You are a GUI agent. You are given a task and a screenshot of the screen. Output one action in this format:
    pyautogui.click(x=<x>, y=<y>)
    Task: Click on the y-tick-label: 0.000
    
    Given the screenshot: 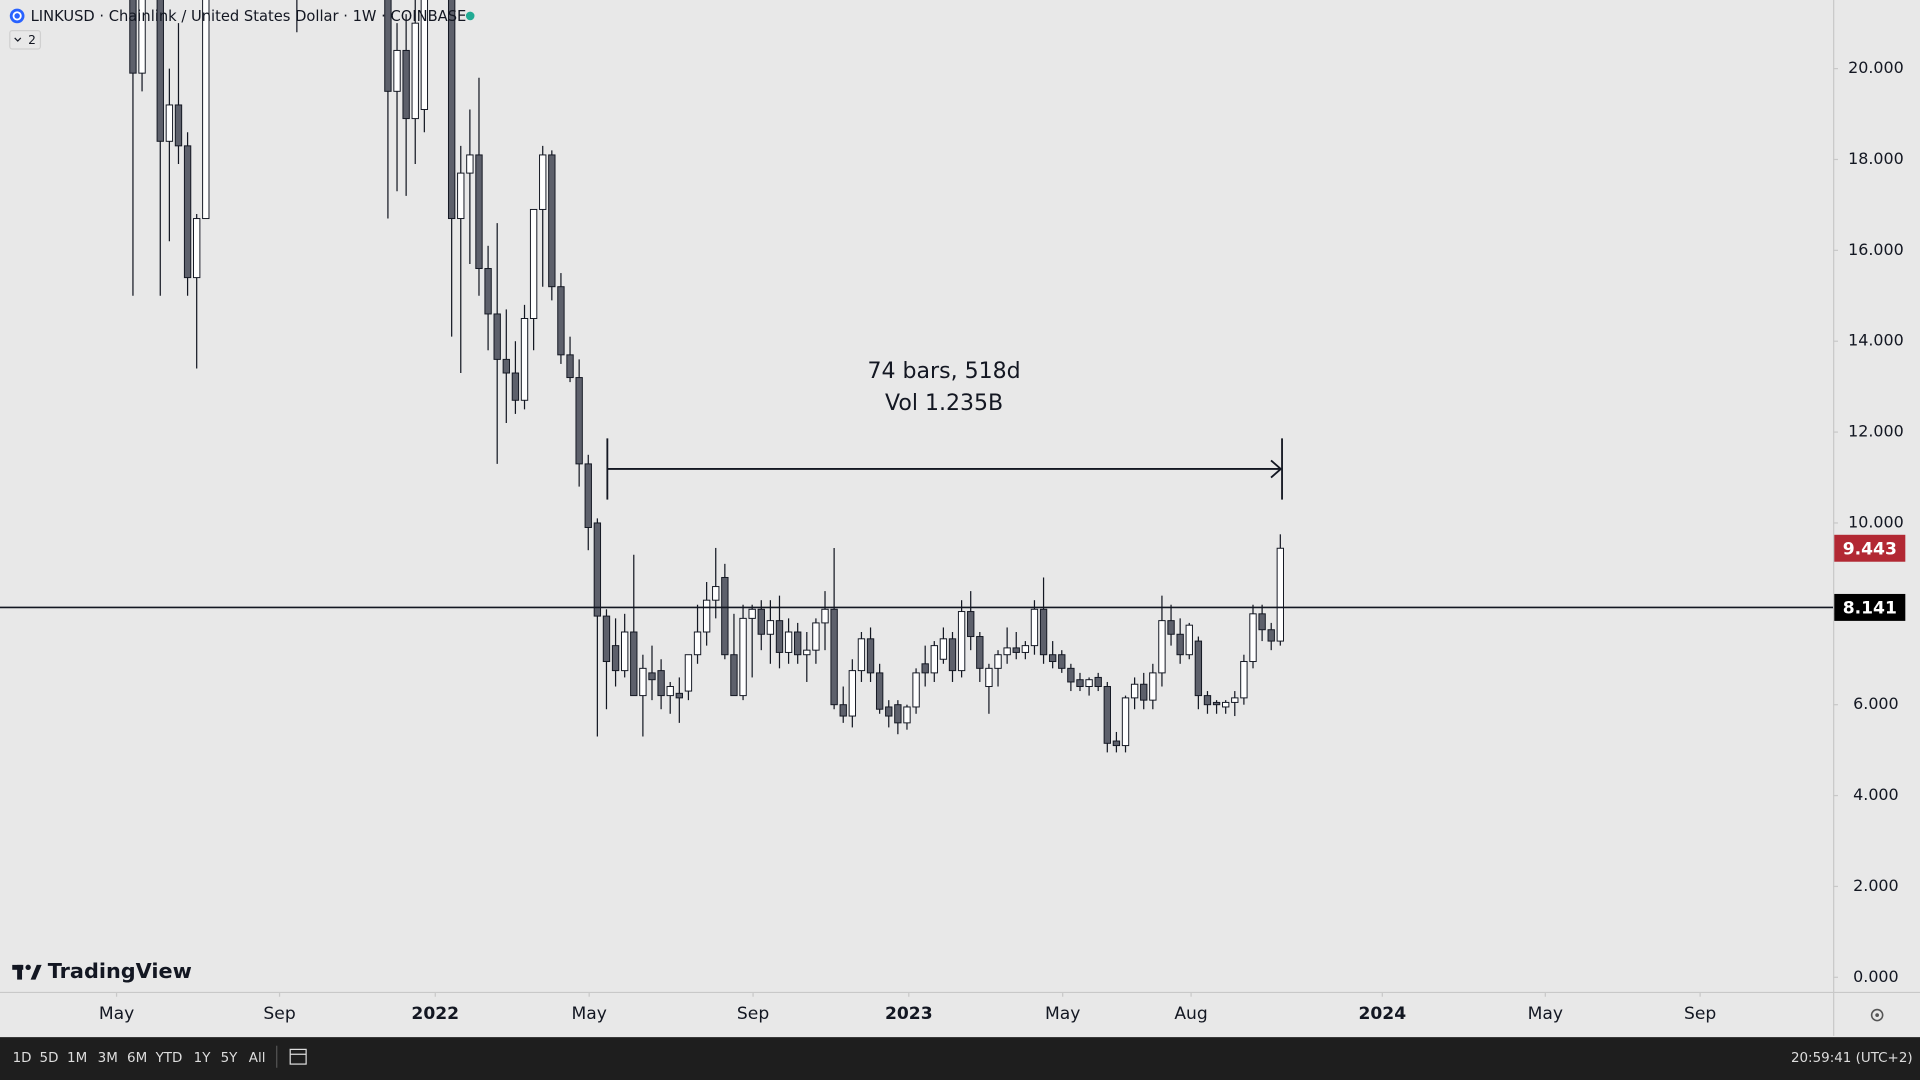 What is the action you would take?
    pyautogui.click(x=1876, y=976)
    